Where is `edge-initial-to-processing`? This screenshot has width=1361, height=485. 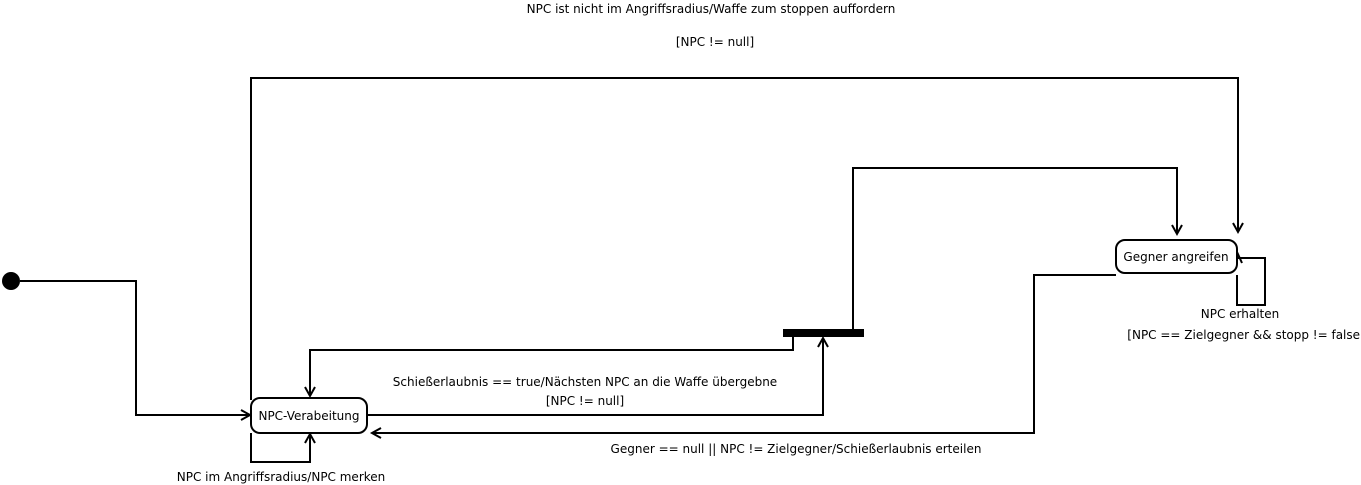
edge-initial-to-processing is located at coordinates (135, 348).